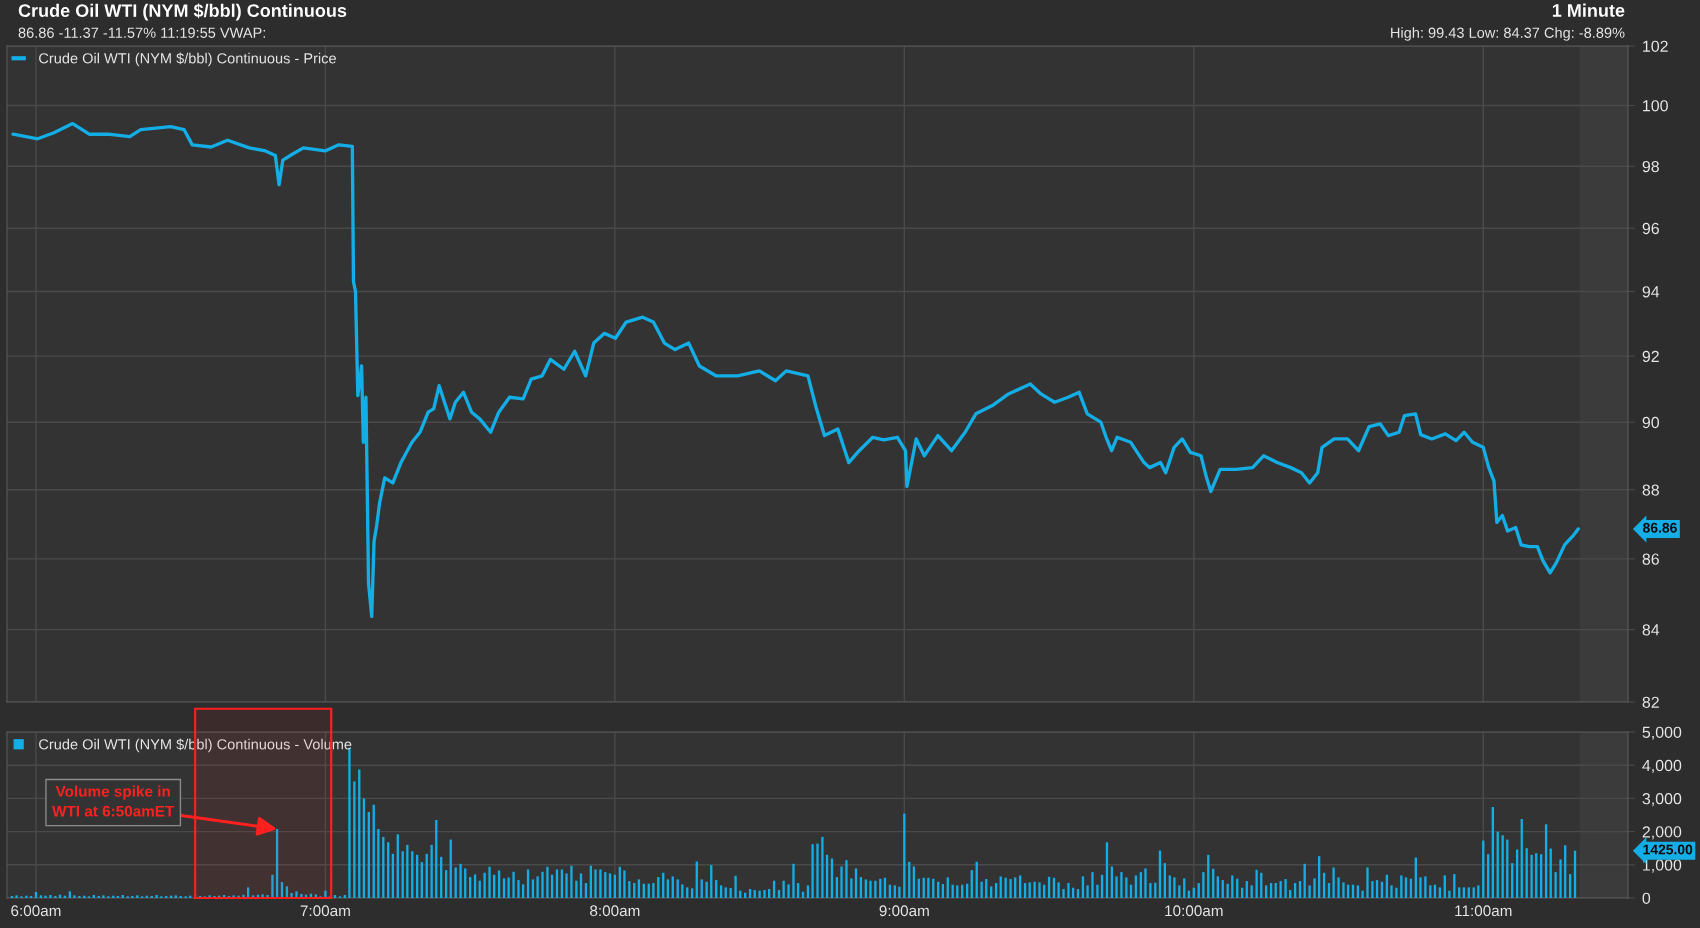 This screenshot has height=928, width=1700. Describe the element at coordinates (36, 911) in the screenshot. I see `x-tick-label: 6:00am` at that location.